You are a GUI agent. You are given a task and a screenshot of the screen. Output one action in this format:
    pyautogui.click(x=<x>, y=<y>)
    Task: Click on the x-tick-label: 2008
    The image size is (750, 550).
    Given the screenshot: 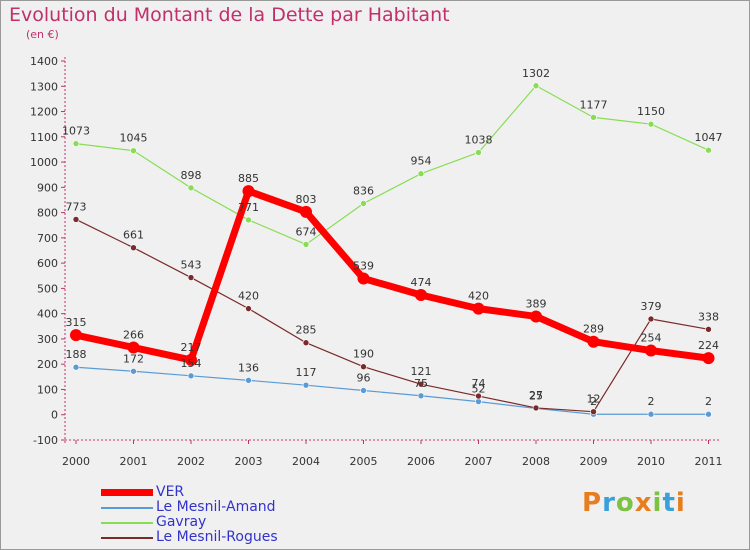 What is the action you would take?
    pyautogui.click(x=536, y=461)
    